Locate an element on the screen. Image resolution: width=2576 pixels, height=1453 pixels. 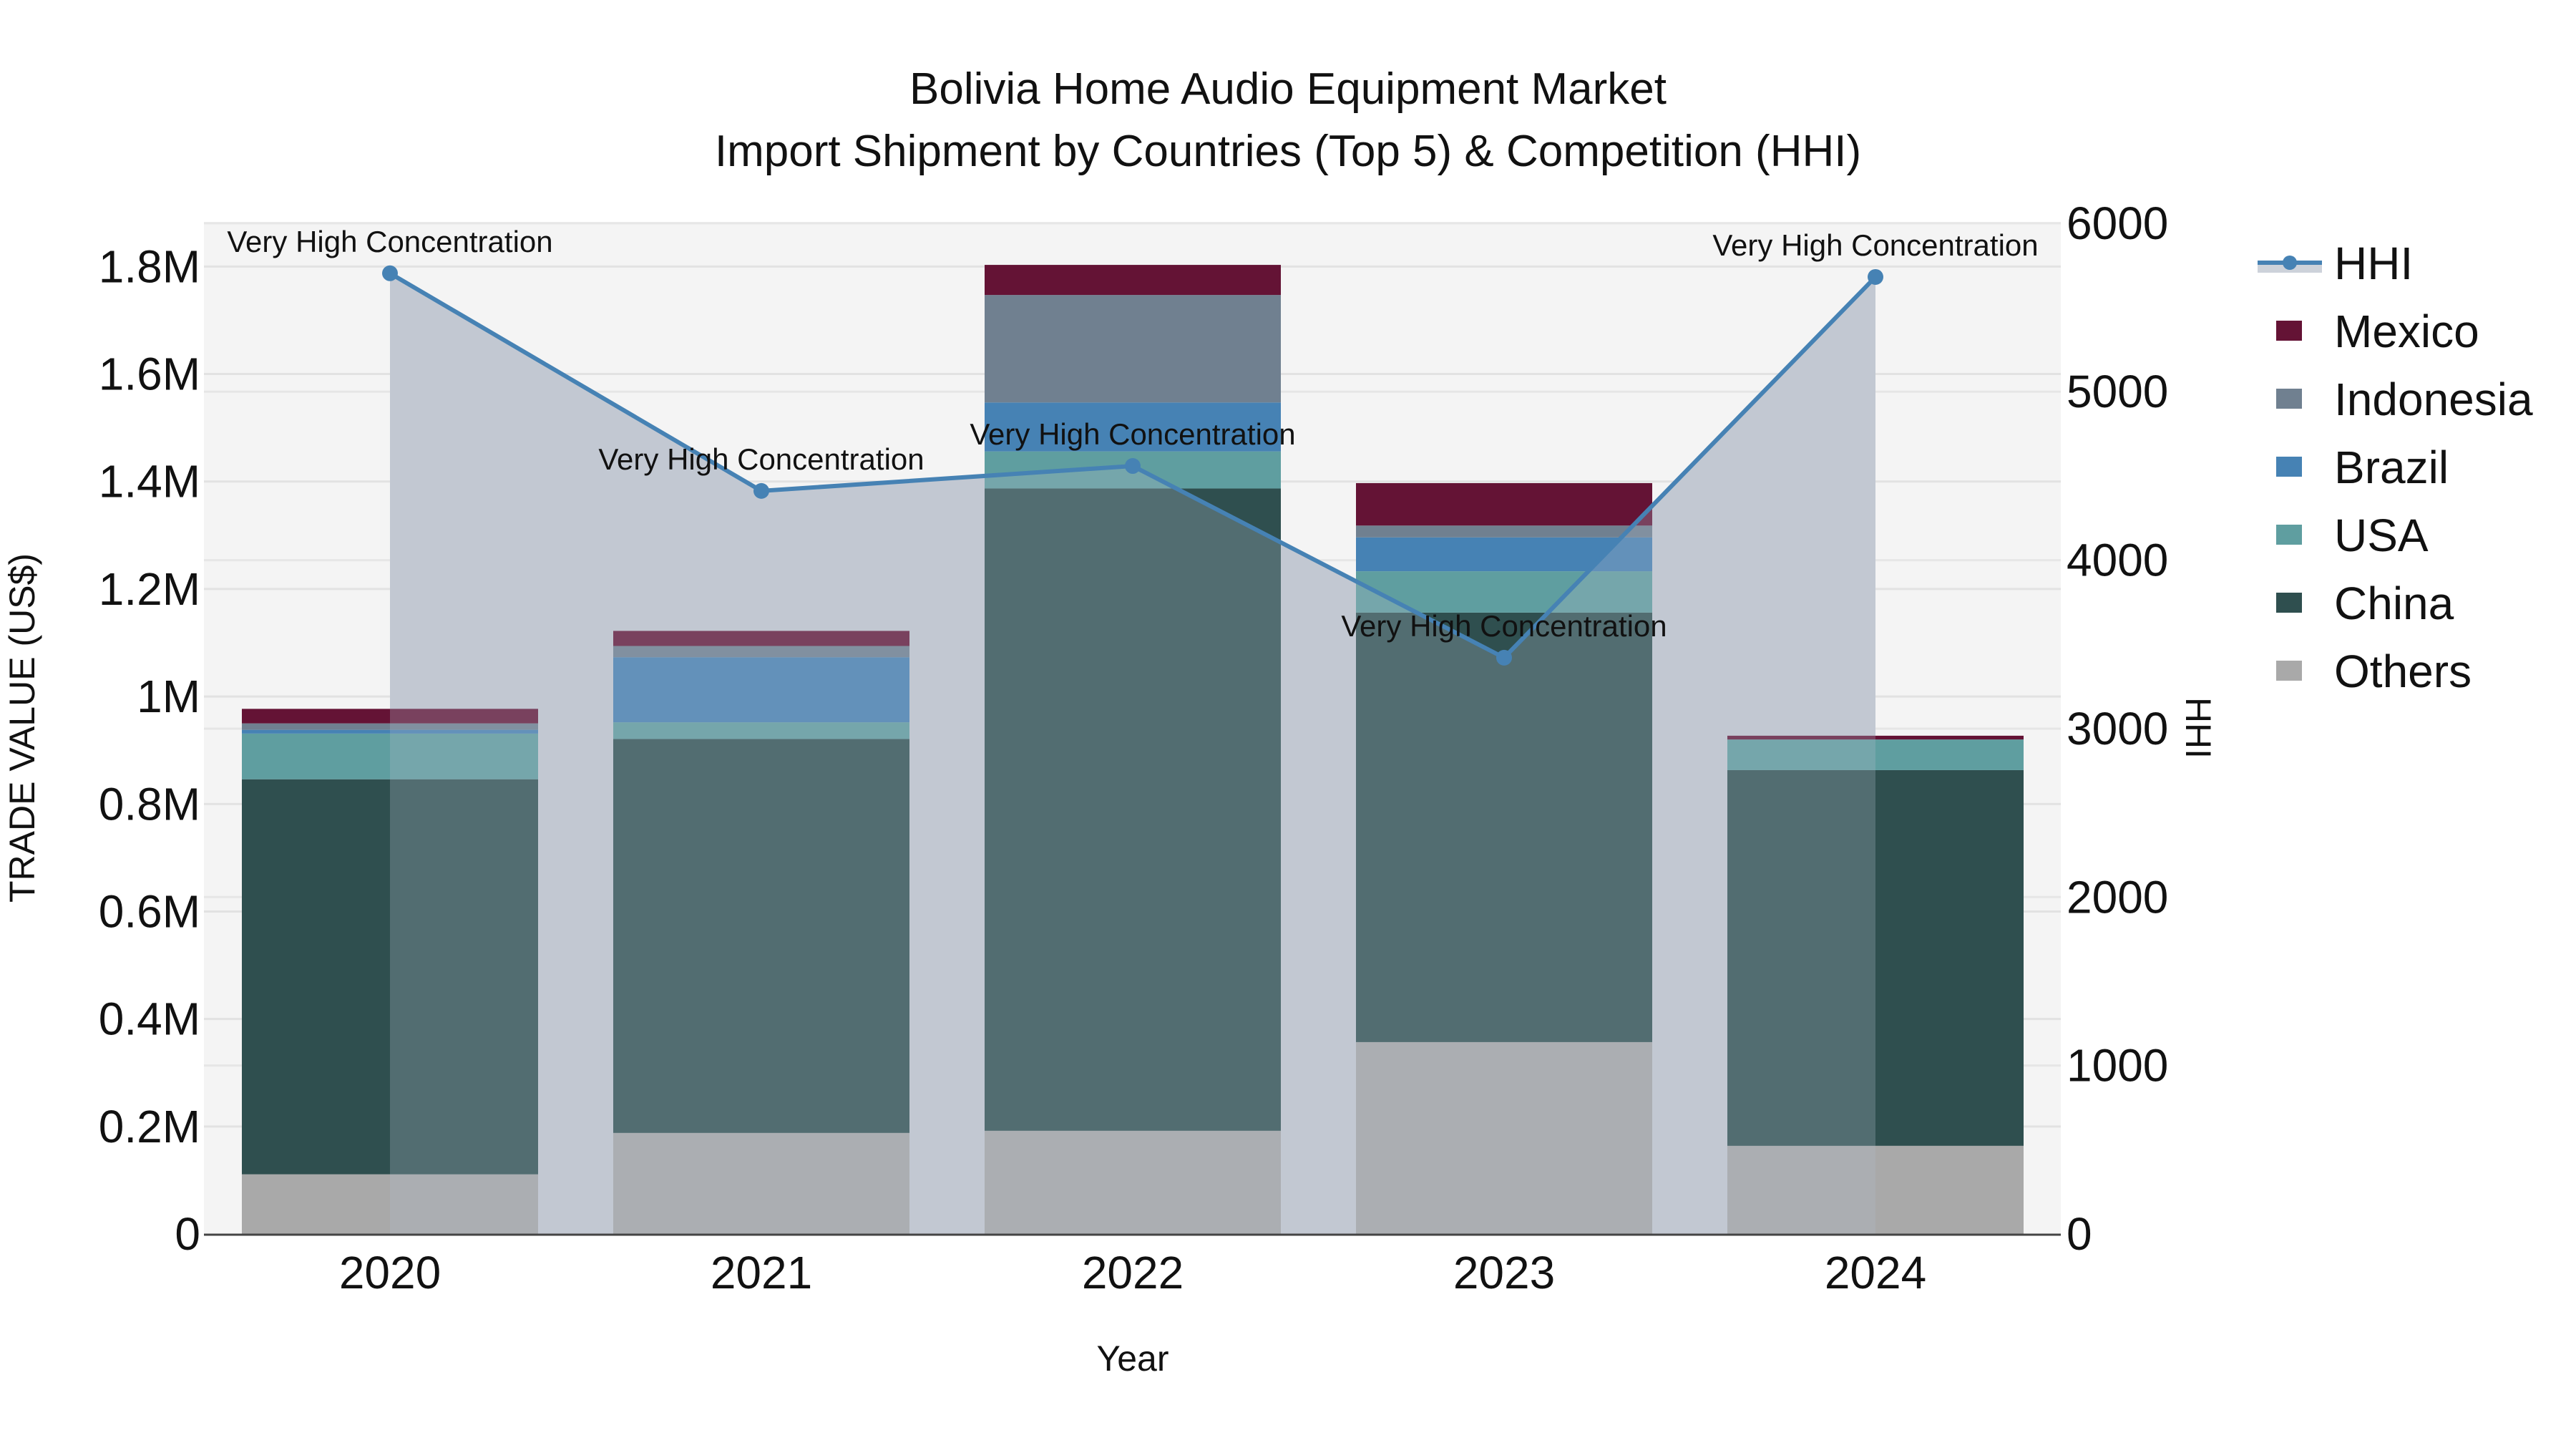
legend-item-usa: USA is located at coordinates (2352, 535).